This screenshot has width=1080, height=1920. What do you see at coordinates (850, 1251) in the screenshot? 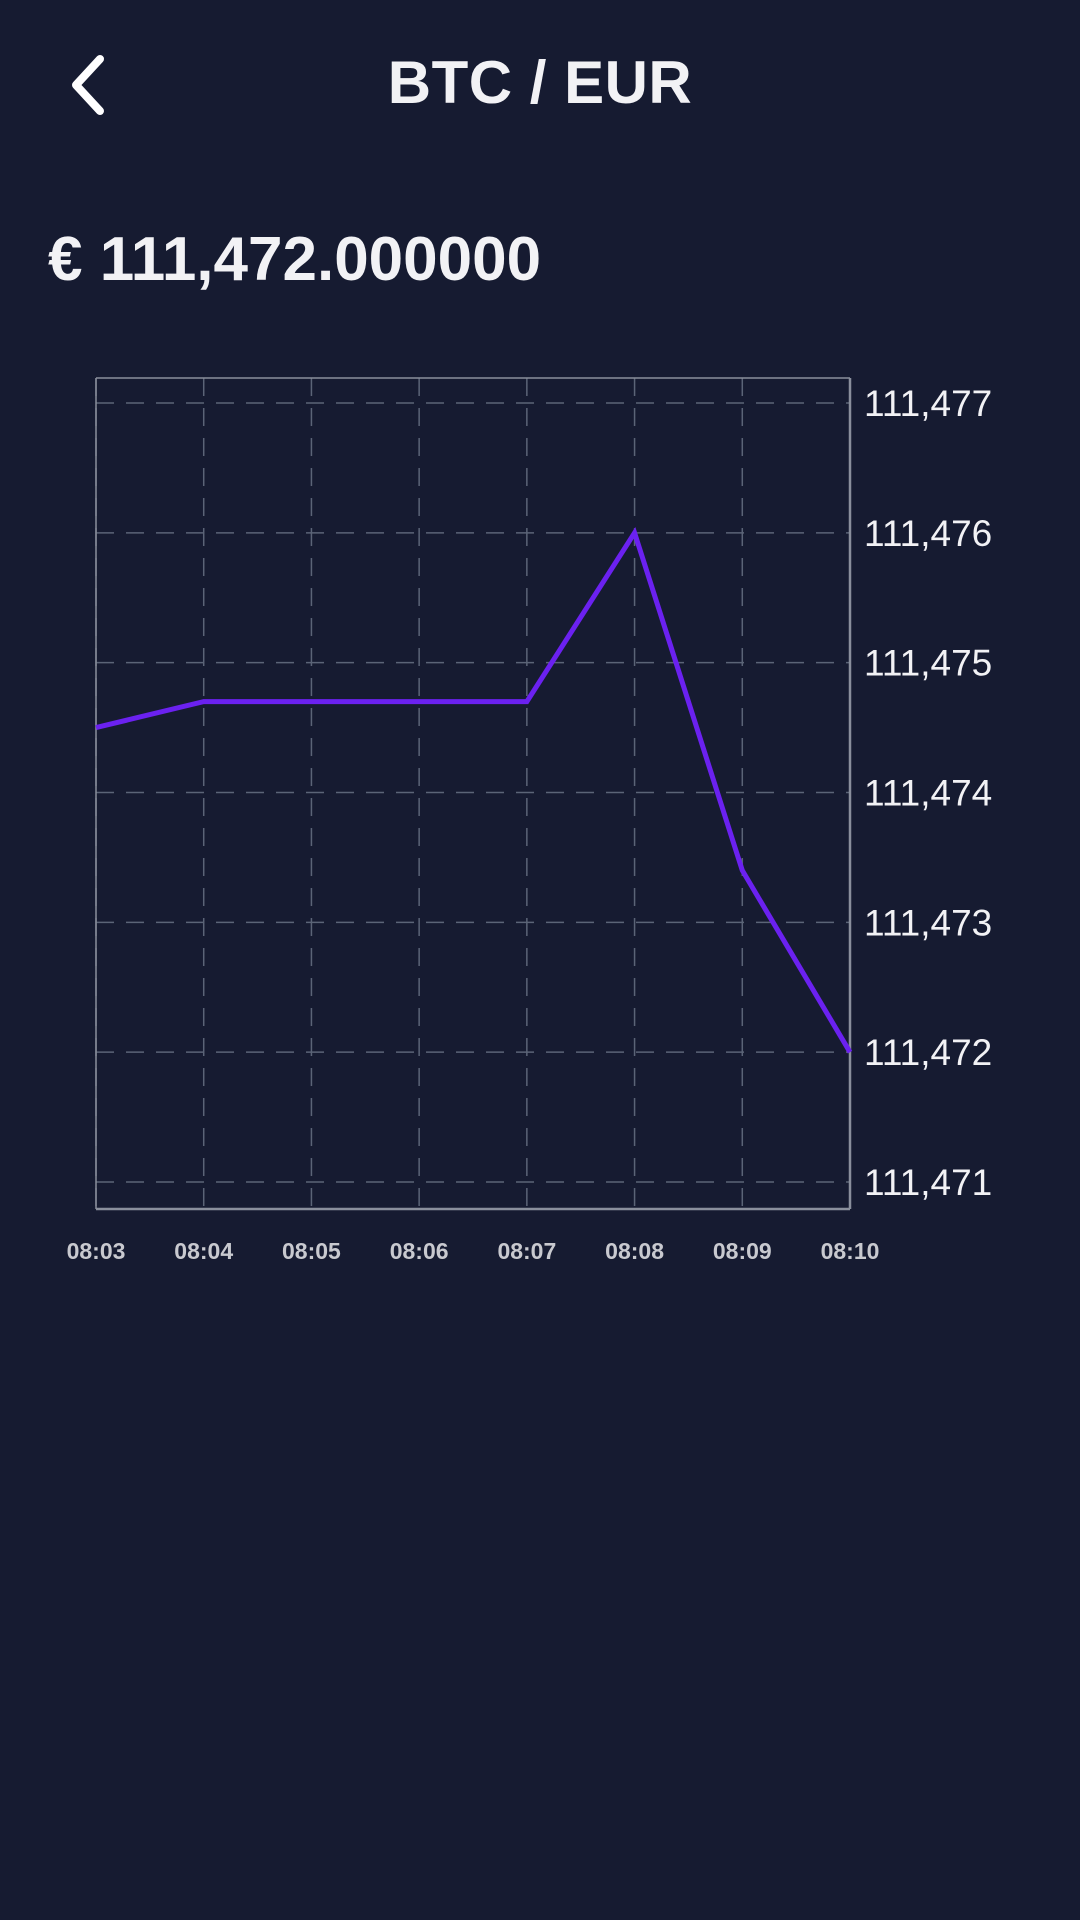
I see `x-tick-label: 08:10` at bounding box center [850, 1251].